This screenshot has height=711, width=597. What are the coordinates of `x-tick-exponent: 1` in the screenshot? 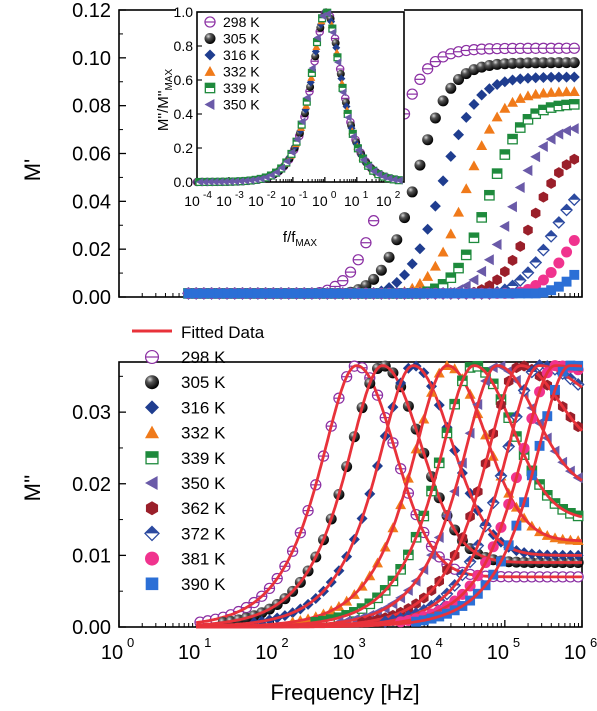 It's located at (207, 642).